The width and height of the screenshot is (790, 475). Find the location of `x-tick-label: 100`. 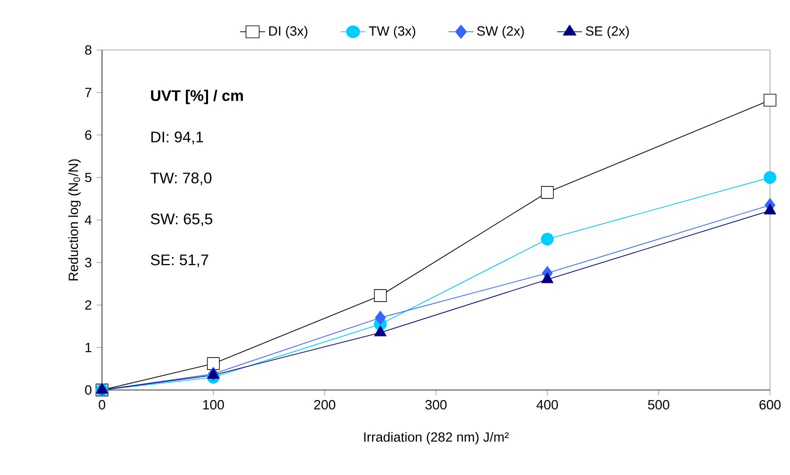

x-tick-label: 100 is located at coordinates (213, 405).